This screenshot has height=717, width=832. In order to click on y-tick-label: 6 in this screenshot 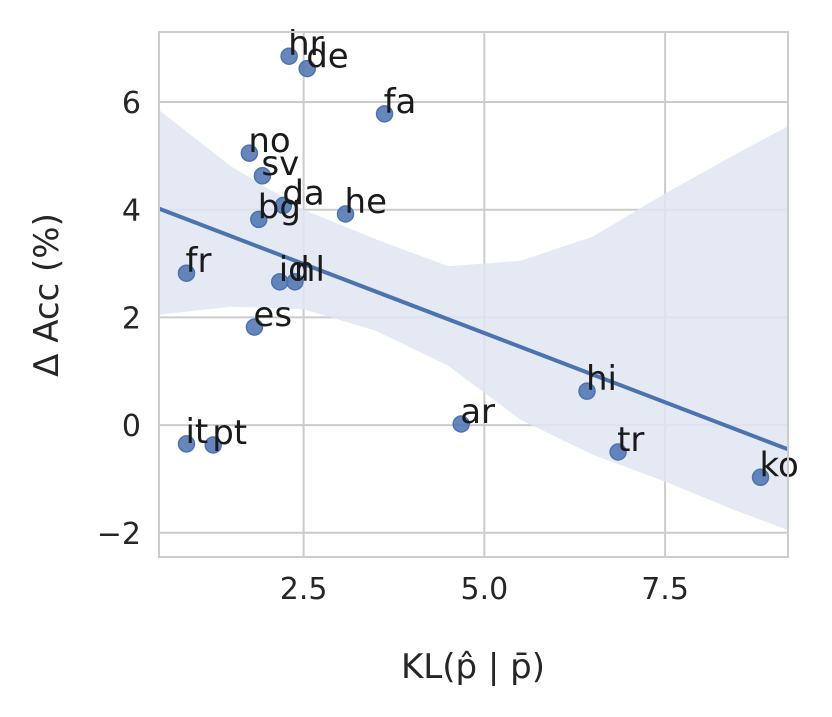, I will do `click(131, 103)`.